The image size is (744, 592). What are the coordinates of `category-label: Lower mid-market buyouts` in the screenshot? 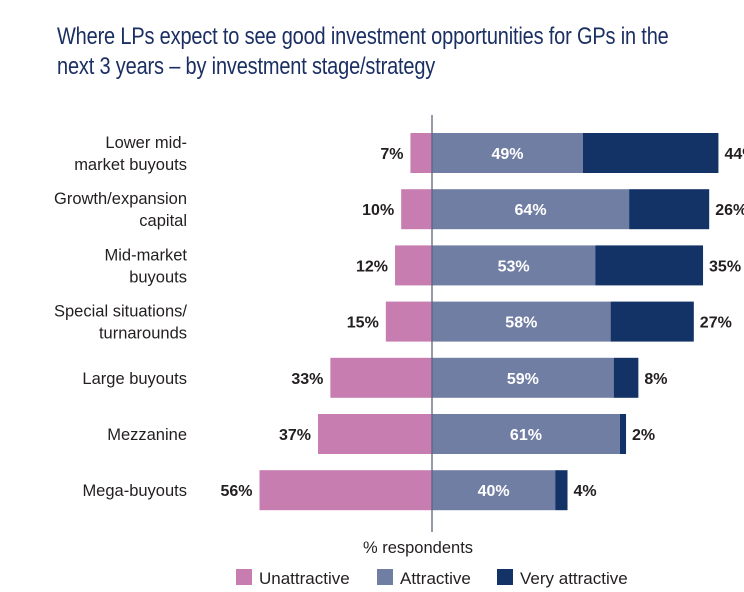 It's located at (130, 154).